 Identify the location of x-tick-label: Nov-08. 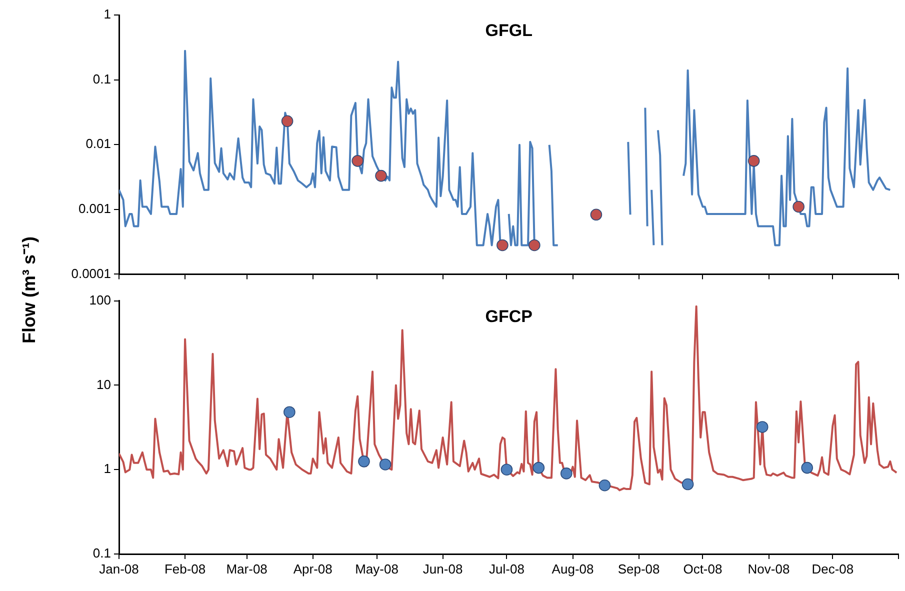
(769, 568).